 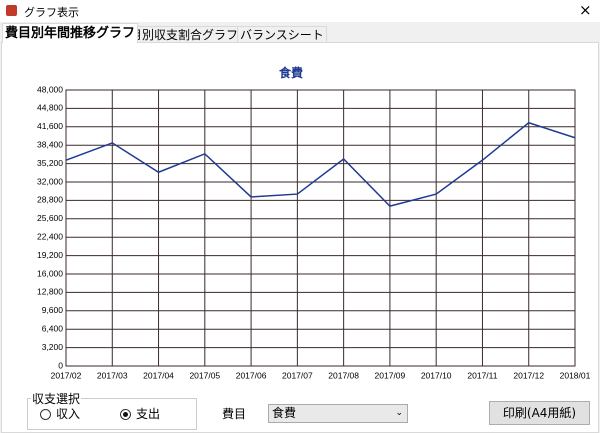 I want to click on y-tick-label: 12,800, so click(x=50, y=292).